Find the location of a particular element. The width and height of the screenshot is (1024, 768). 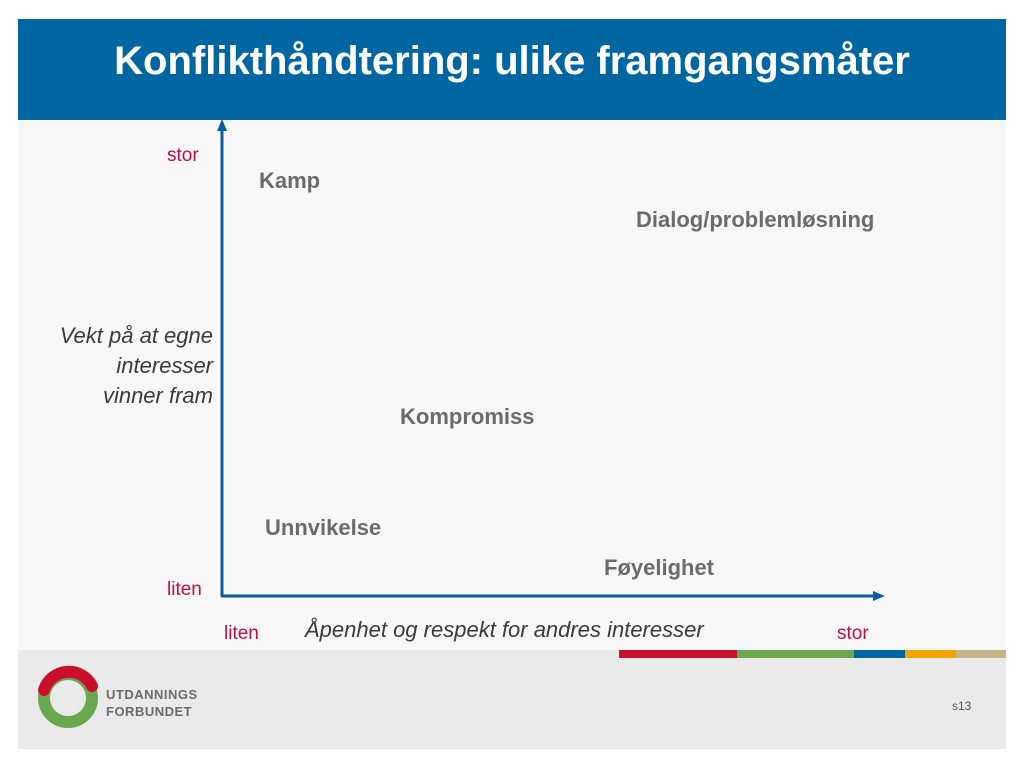

logo-line1: UTDANNINGS is located at coordinates (152, 694).